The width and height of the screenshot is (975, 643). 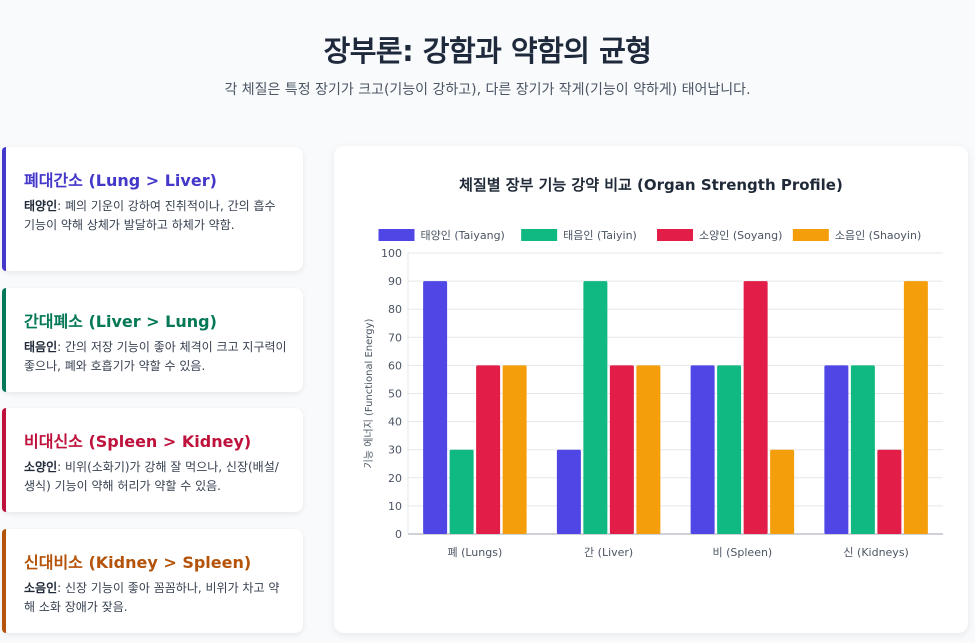 I want to click on y-tick-label: 30, so click(x=395, y=450).